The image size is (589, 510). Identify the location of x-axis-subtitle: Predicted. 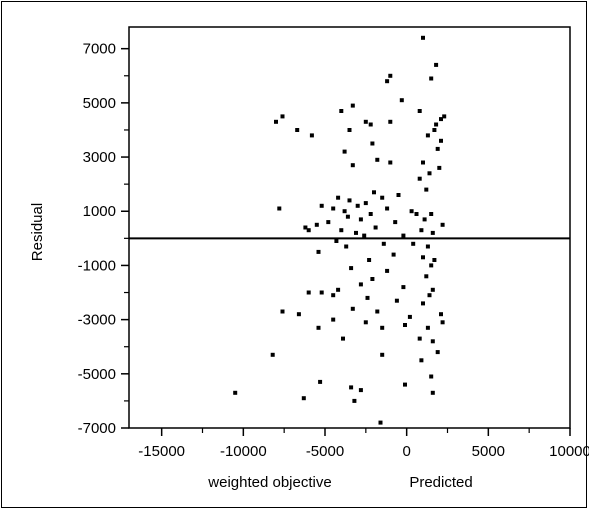
(440, 482).